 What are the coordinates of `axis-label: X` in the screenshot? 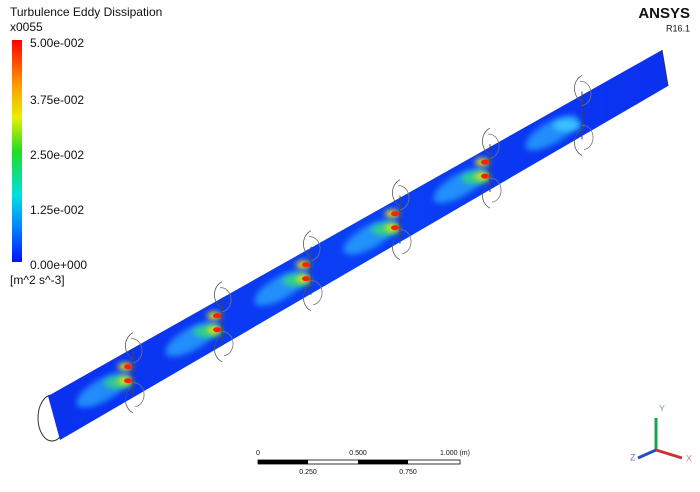 It's located at (689, 458).